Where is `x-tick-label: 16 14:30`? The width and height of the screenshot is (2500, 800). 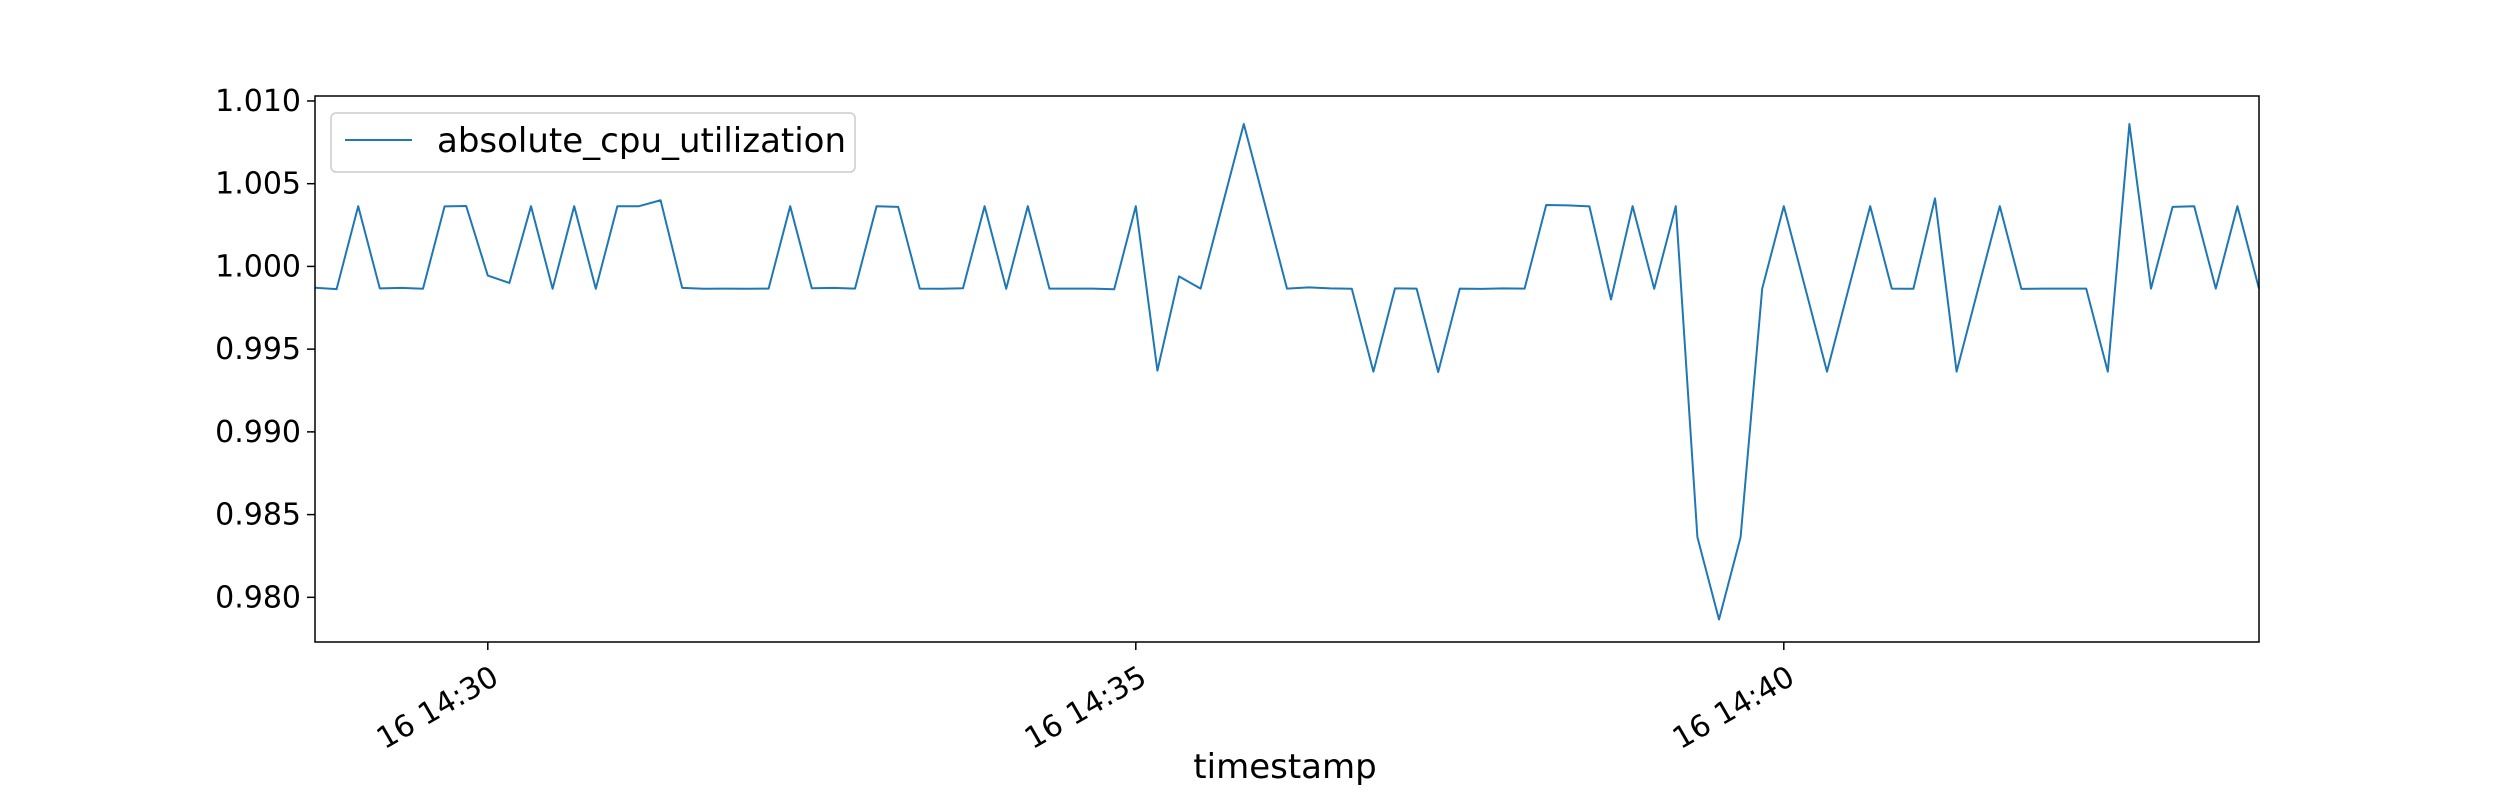 x-tick-label: 16 14:30 is located at coordinates (438, 707).